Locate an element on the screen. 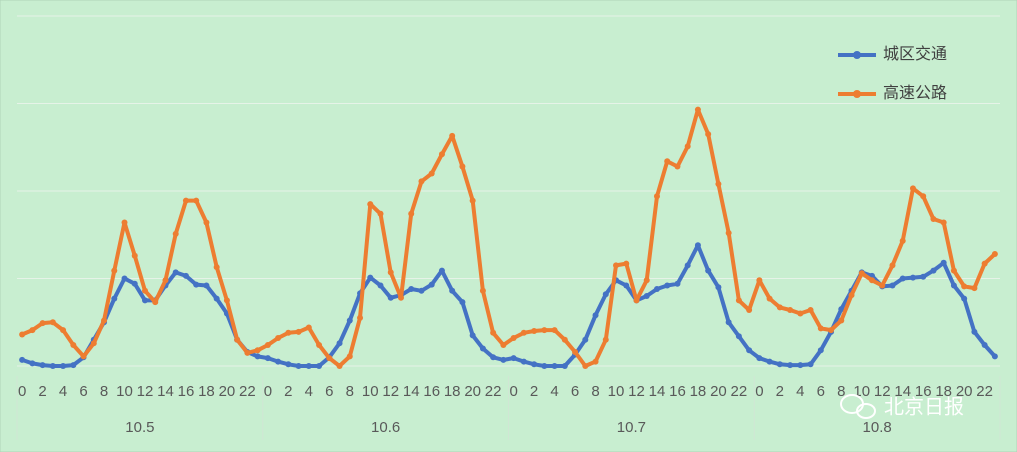 Image resolution: width=1017 pixels, height=452 pixels. watermark: 北京日报 is located at coordinates (902, 406).